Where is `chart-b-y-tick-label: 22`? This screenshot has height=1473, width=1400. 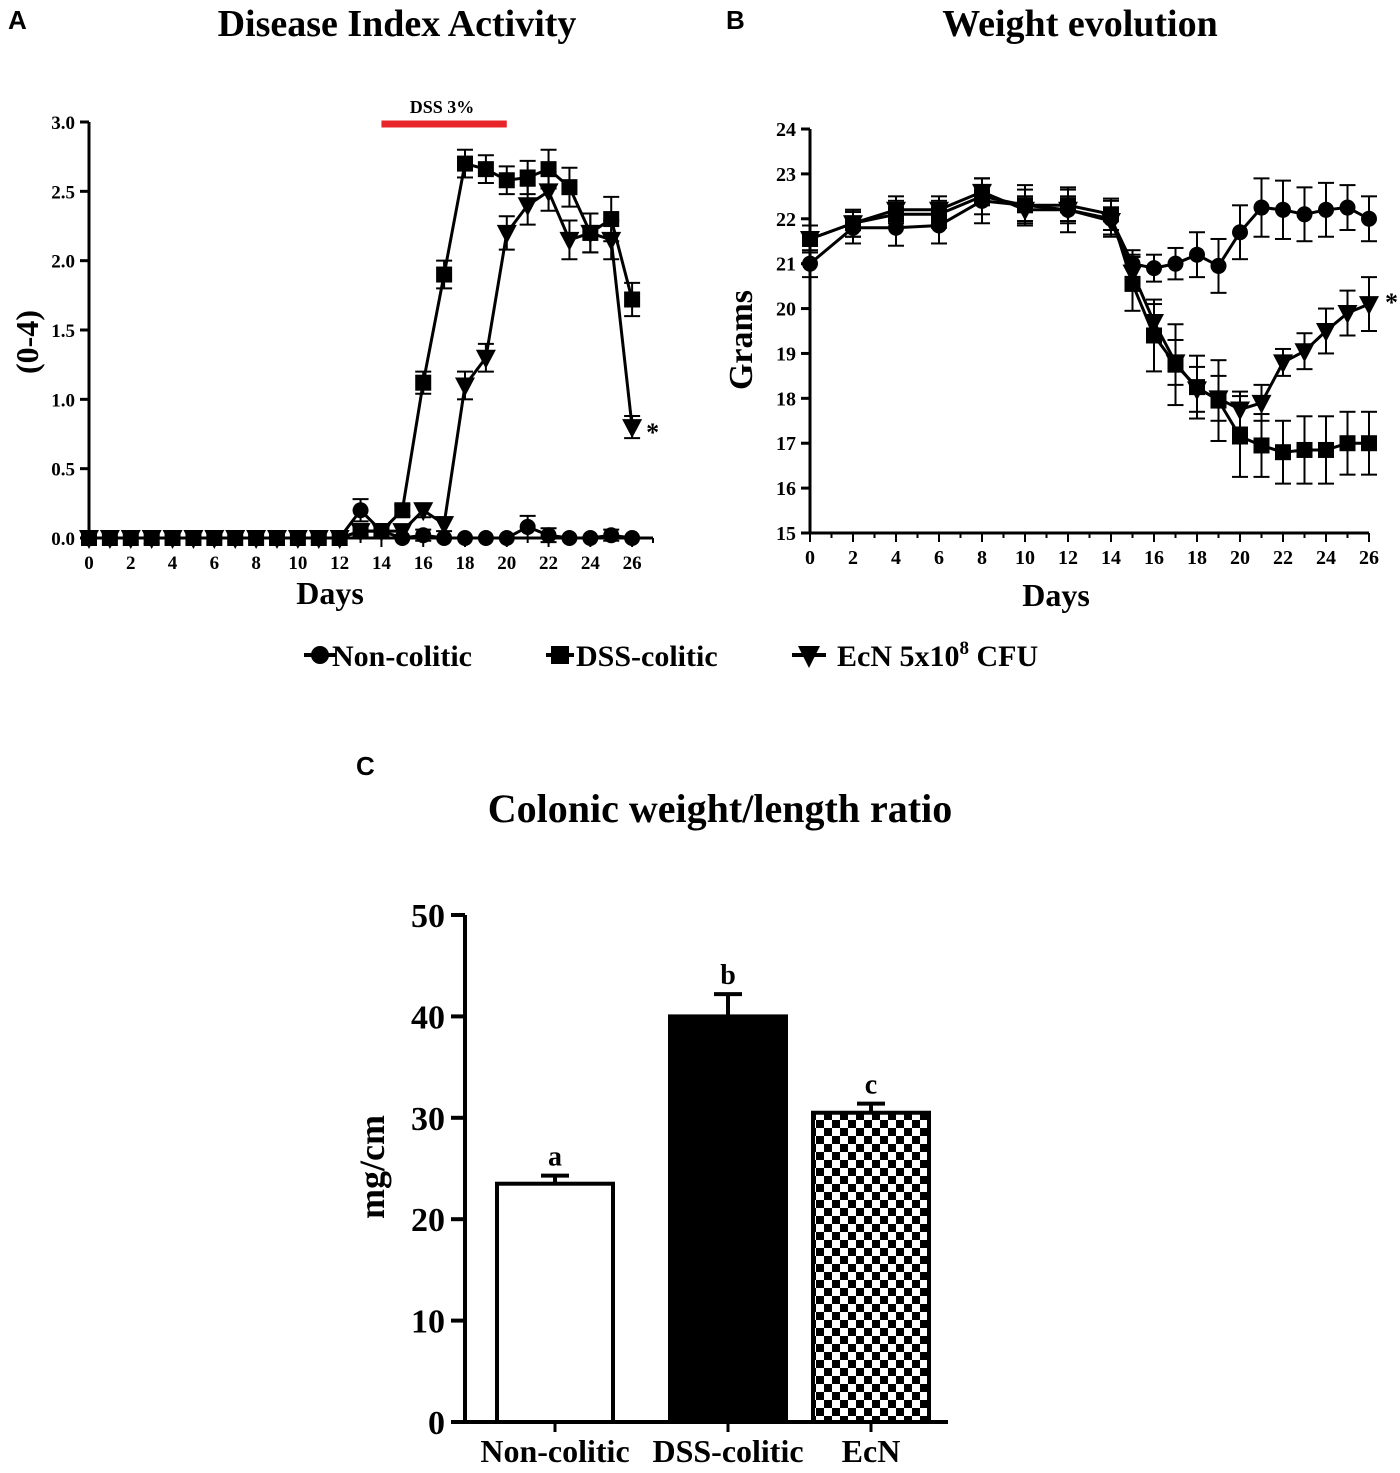 chart-b-y-tick-label: 22 is located at coordinates (786, 220).